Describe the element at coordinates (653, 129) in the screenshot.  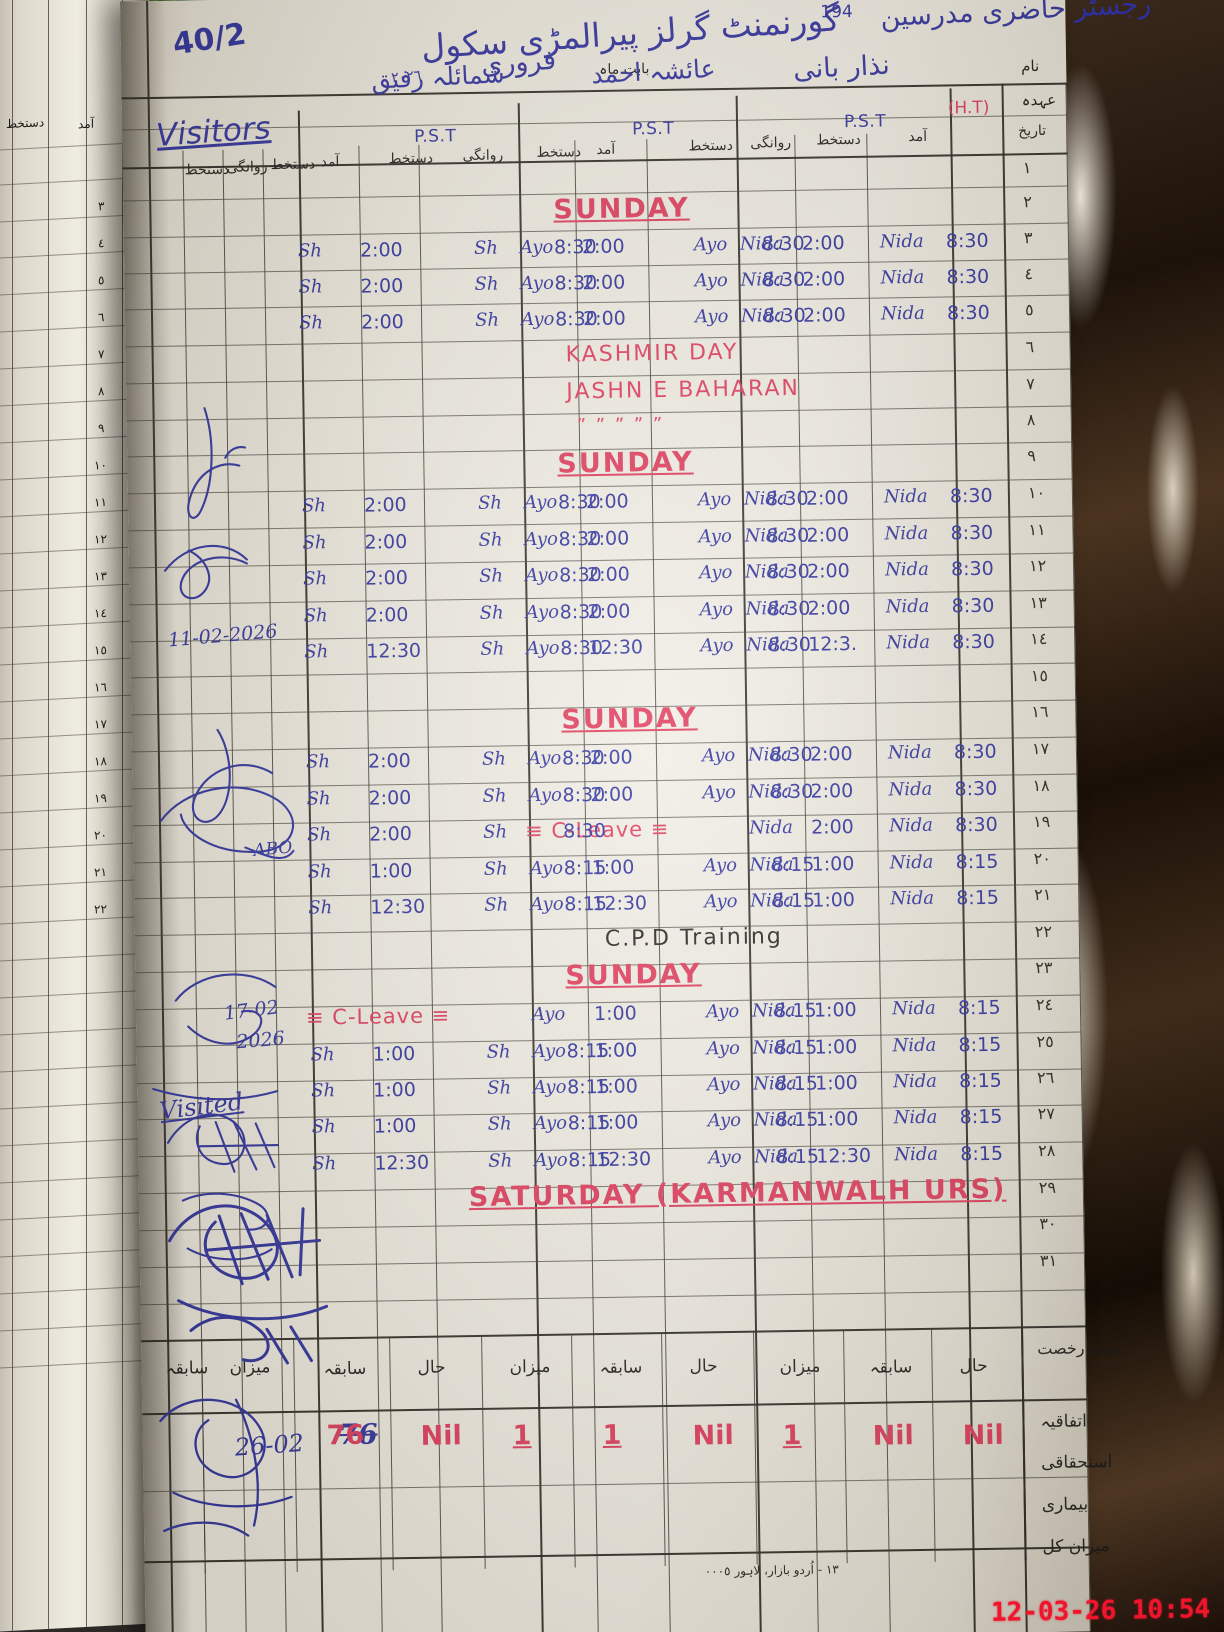
I see `staff-designation-2: P.S.T` at that location.